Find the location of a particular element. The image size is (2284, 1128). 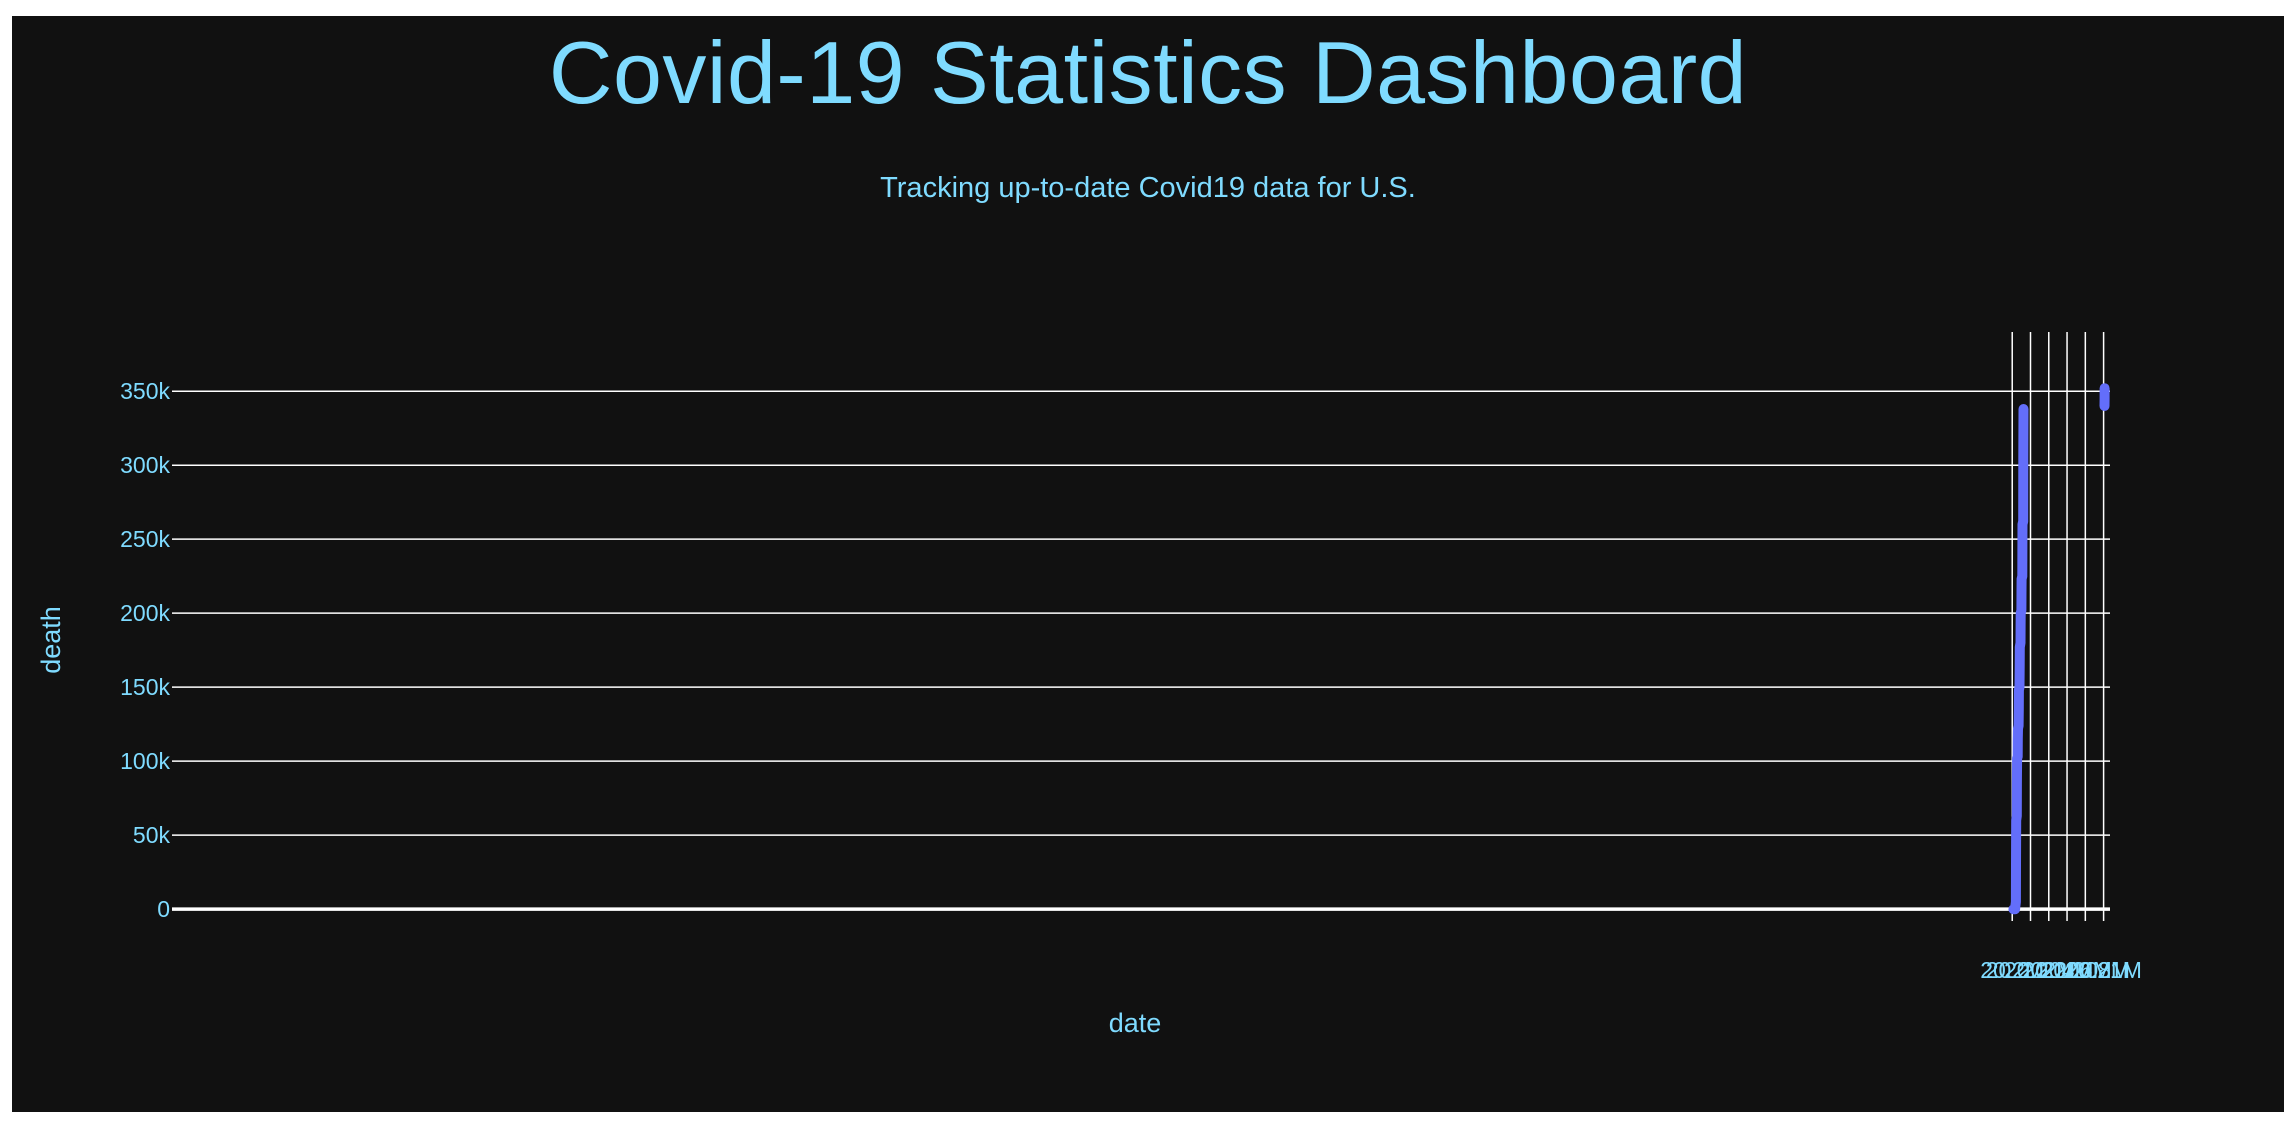

x-tick-label: 20.202M is located at coordinates (2031, 970).